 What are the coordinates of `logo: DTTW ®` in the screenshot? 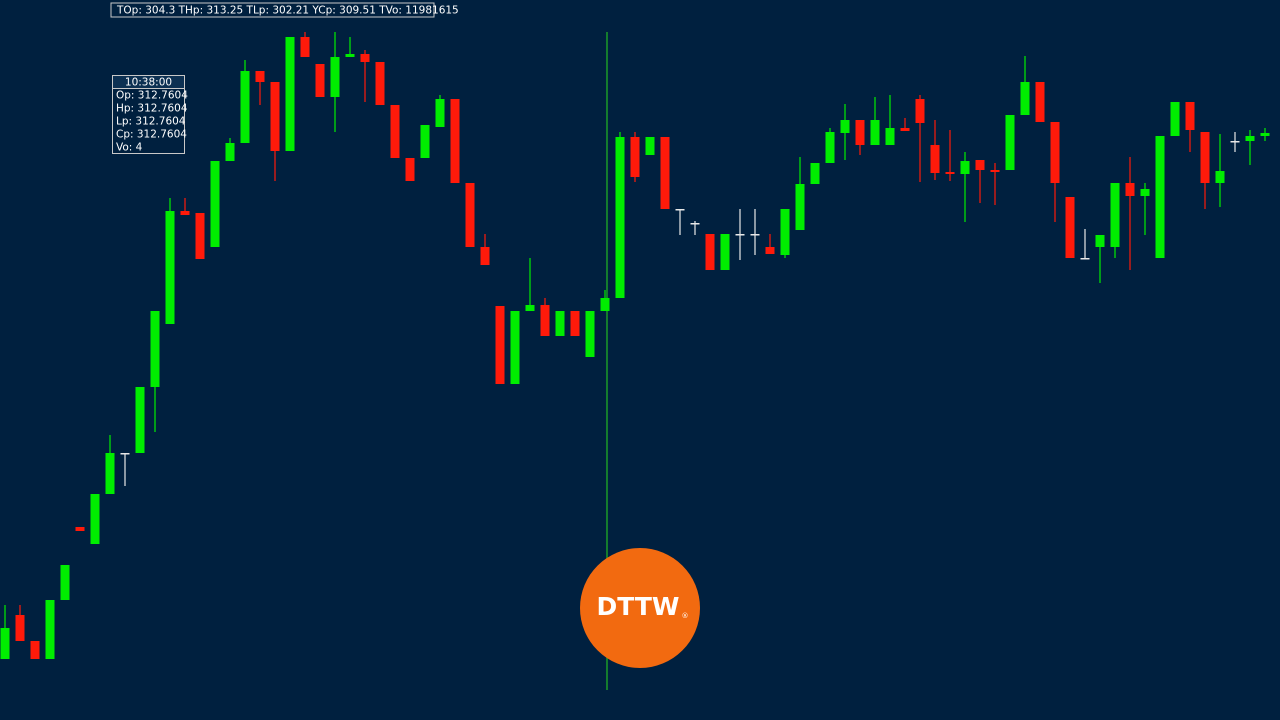 It's located at (640, 608).